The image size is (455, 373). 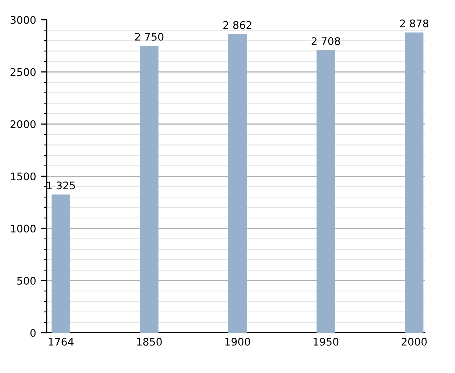 I want to click on x-tick-label: 1900, so click(x=238, y=342).